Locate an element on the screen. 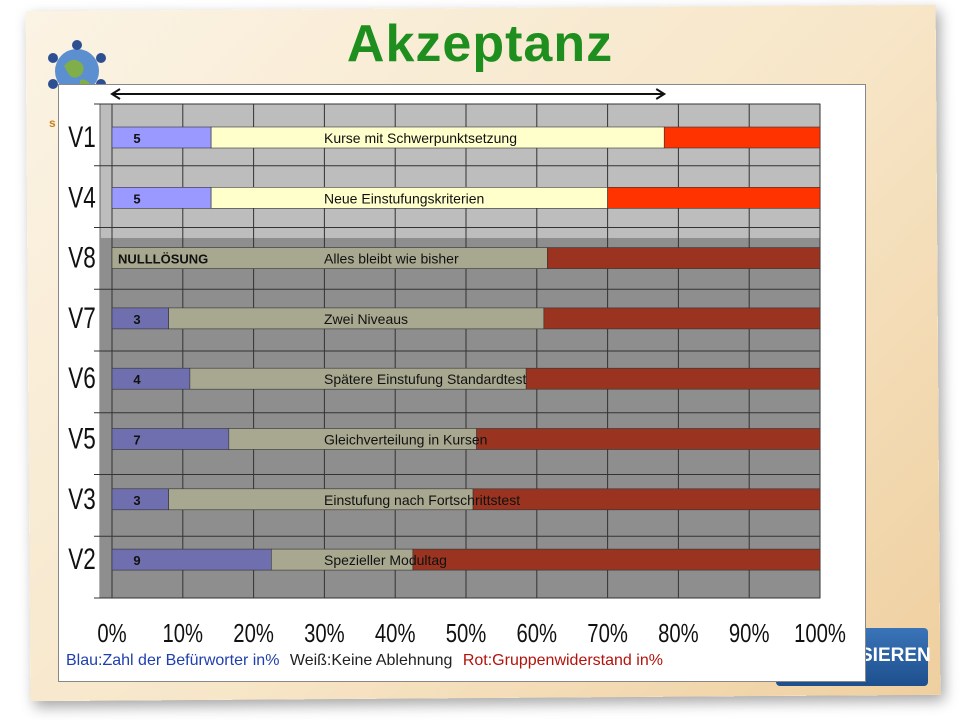  blue-count-V5: 7 is located at coordinates (136, 440).